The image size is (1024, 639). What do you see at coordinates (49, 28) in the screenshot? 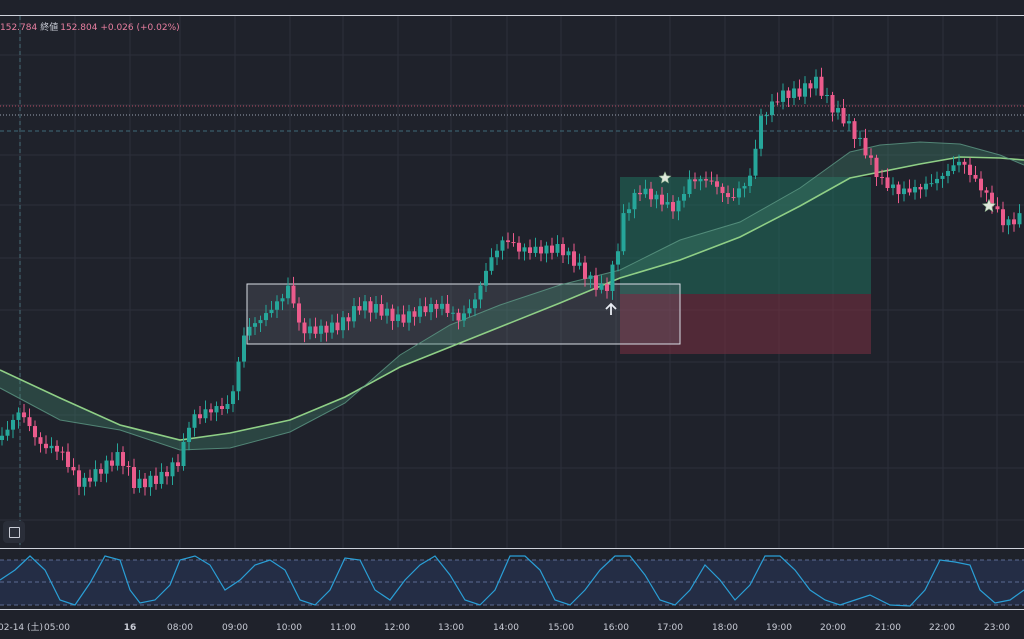
I see `close-label: 終値` at bounding box center [49, 28].